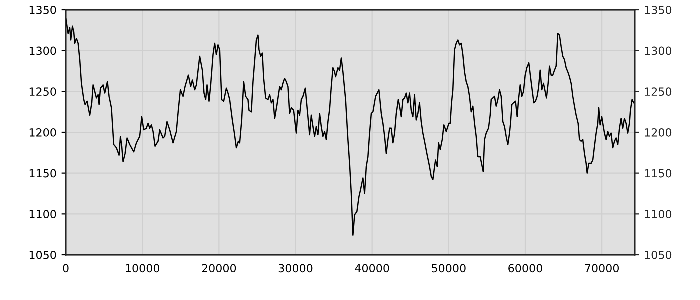 This screenshot has height=300, width=700. I want to click on x-tick-label: 60000, so click(525, 268).